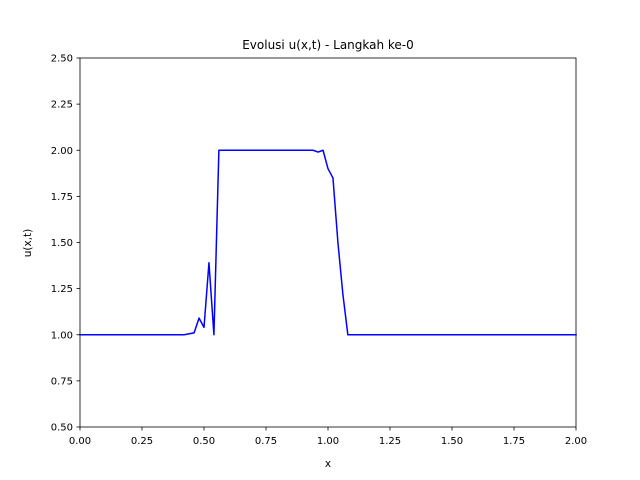 The height and width of the screenshot is (480, 640). What do you see at coordinates (390, 441) in the screenshot?
I see `x-tick-label: 1.25` at bounding box center [390, 441].